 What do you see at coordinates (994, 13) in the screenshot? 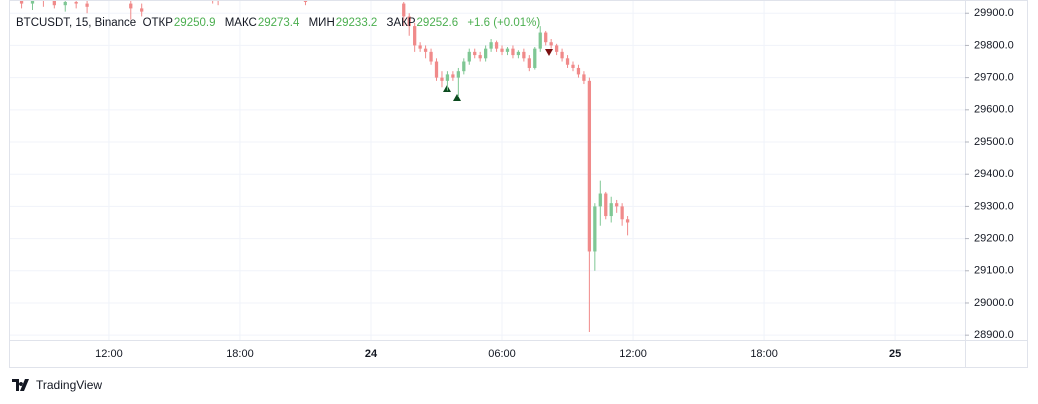
I see `y-tick-label: 29900.0` at bounding box center [994, 13].